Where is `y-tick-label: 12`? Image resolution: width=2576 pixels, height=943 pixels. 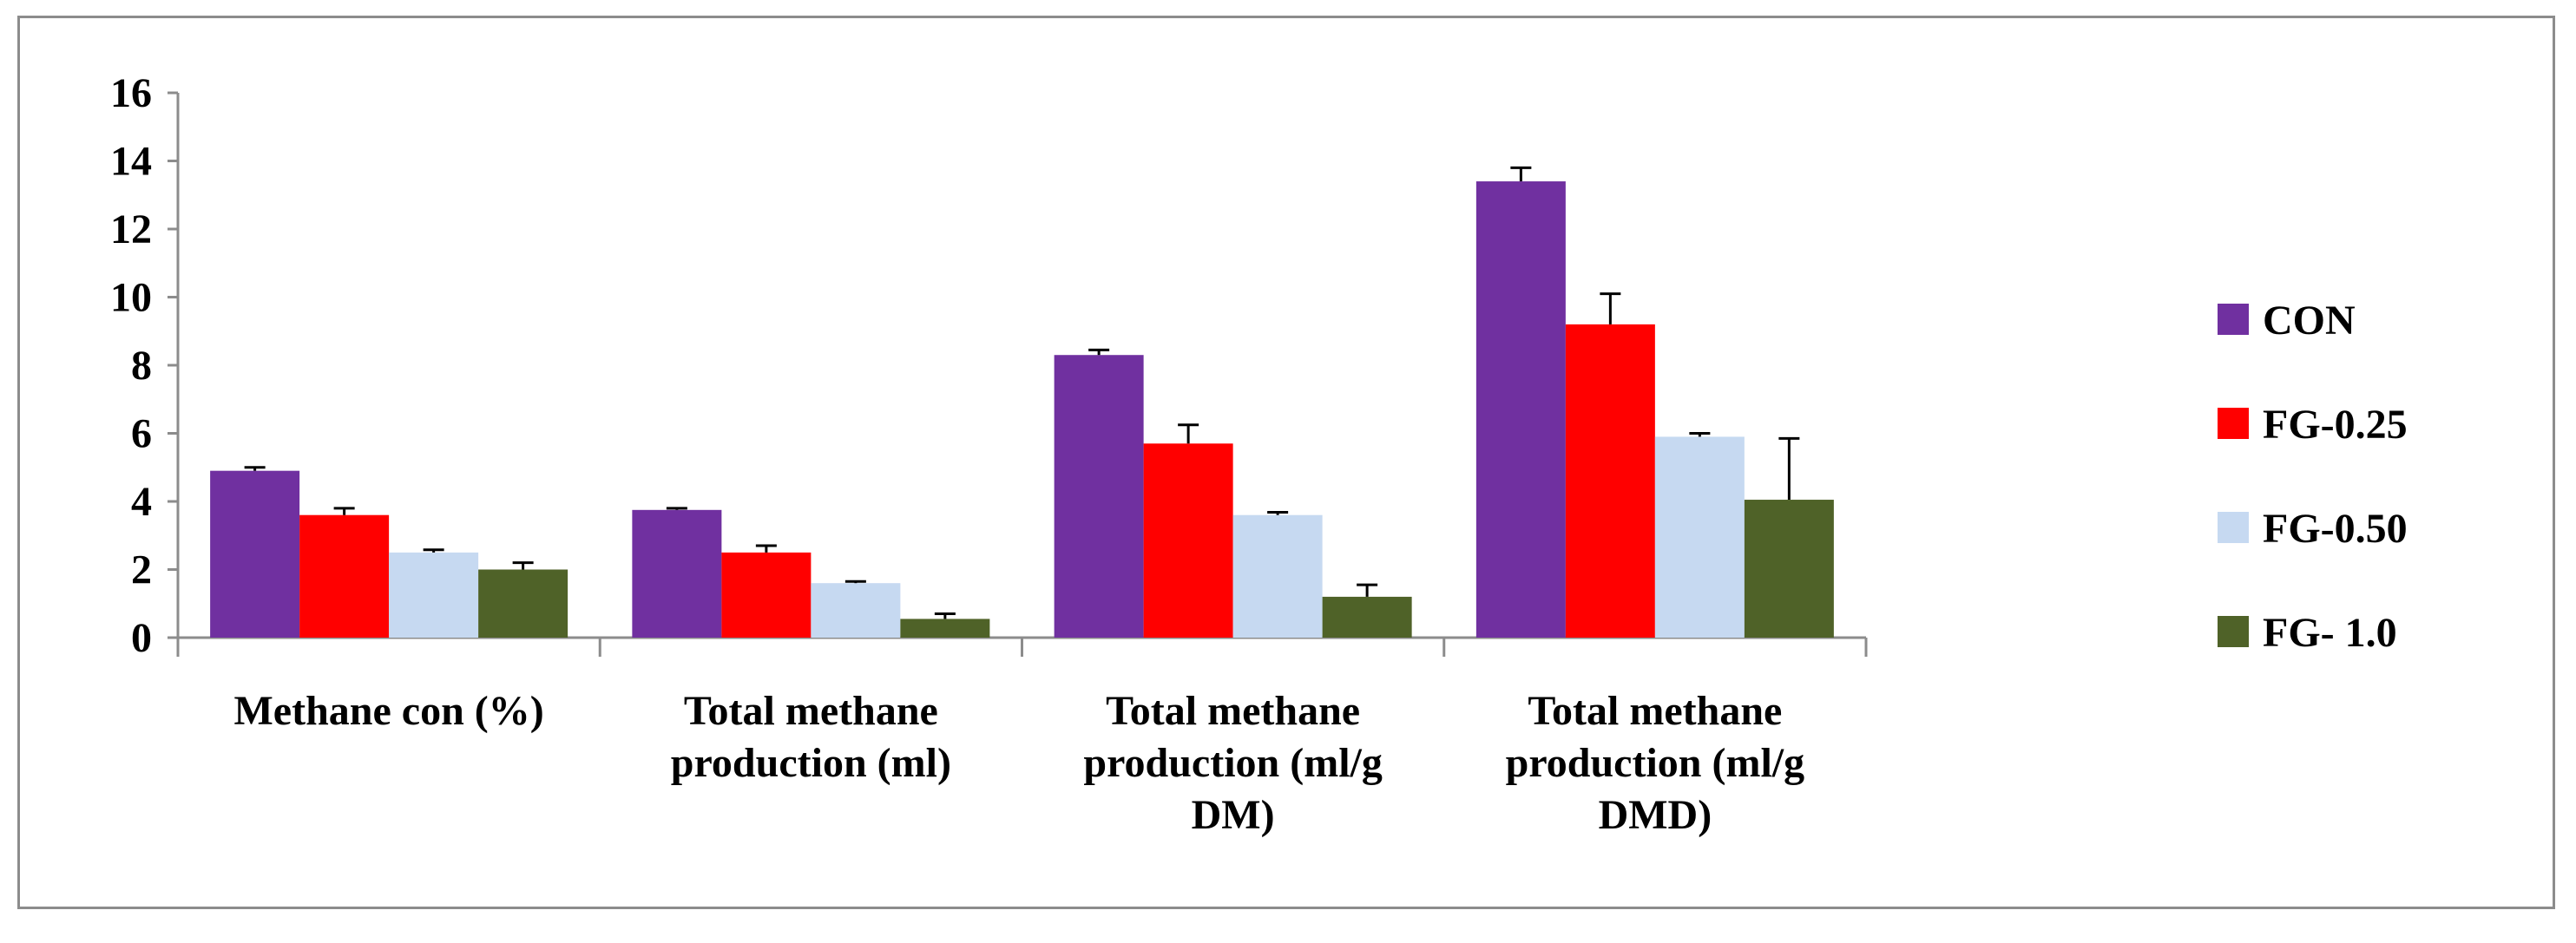
y-tick-label: 12 is located at coordinates (131, 229).